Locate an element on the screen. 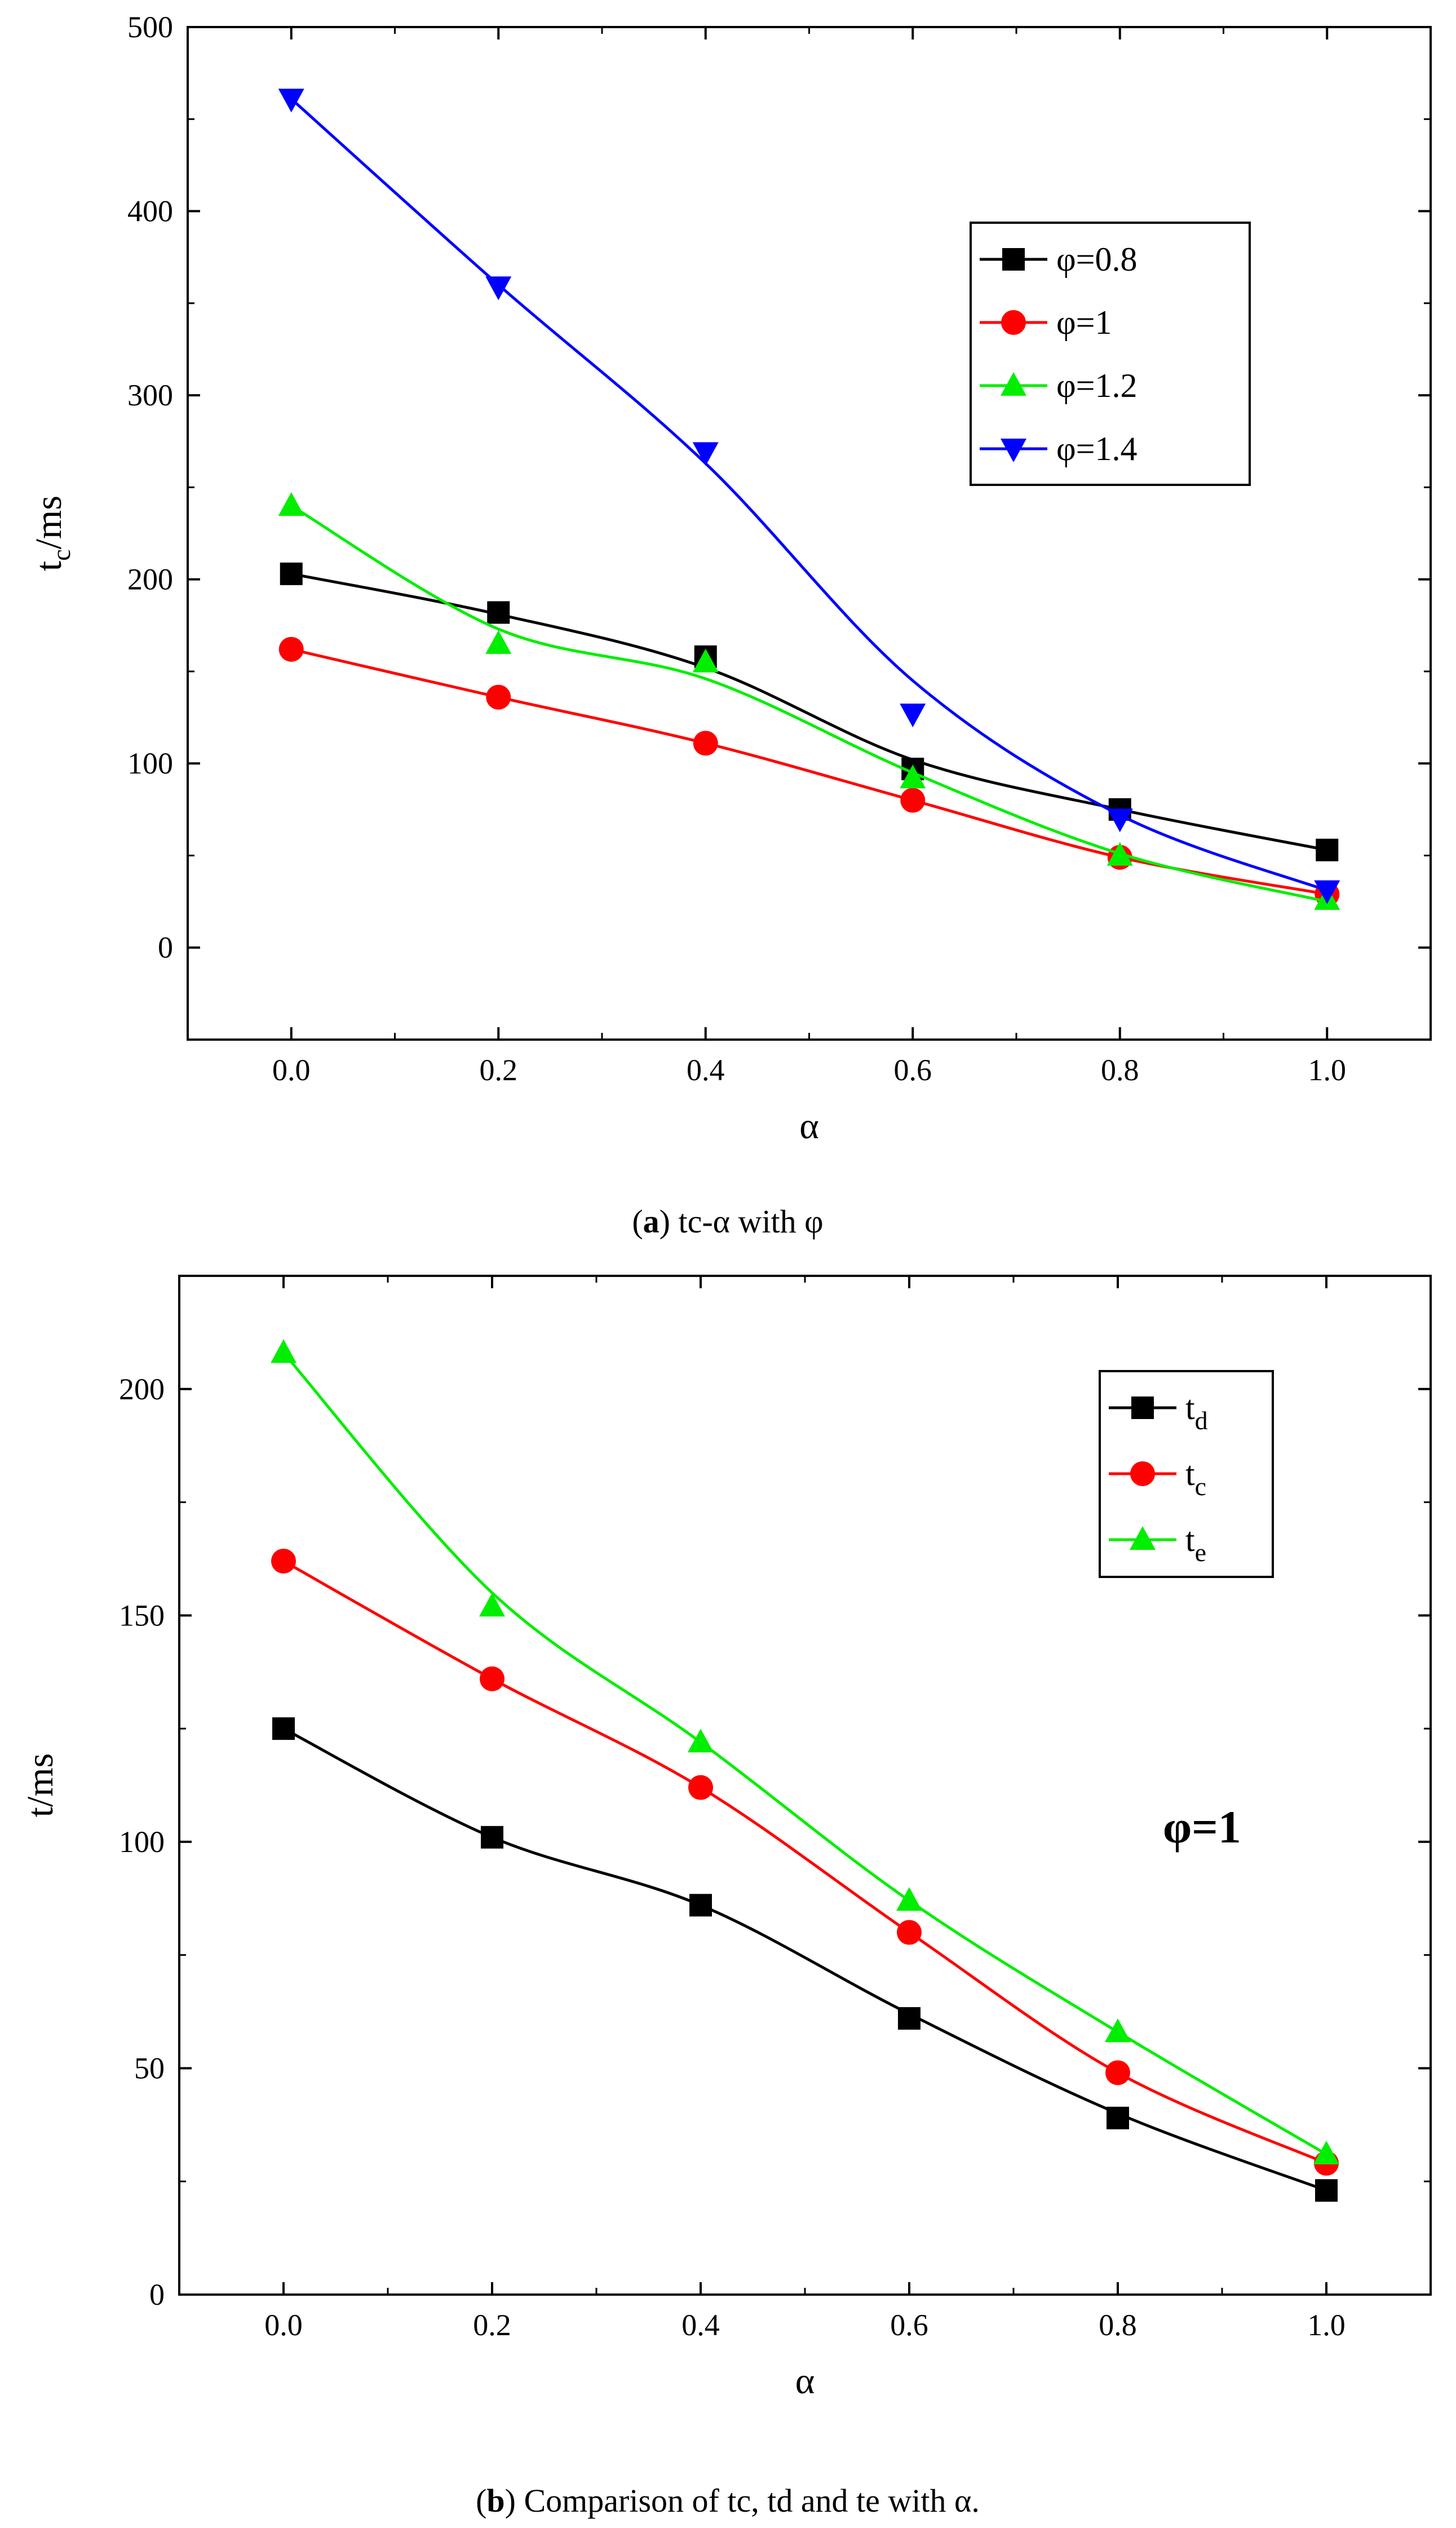 This screenshot has height=2528, width=1456. y-axis-label-sub: c is located at coordinates (61, 554).